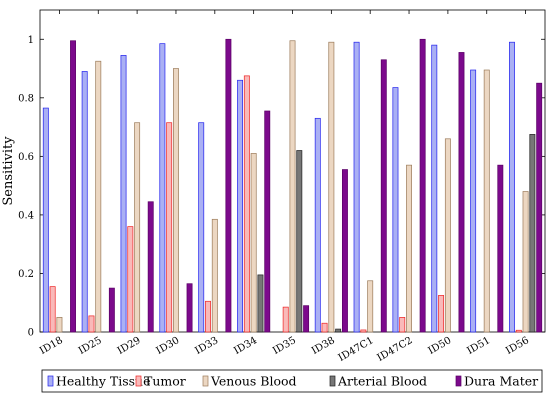 The image size is (550, 400). I want to click on x-tick-label: ID33, so click(206, 346).